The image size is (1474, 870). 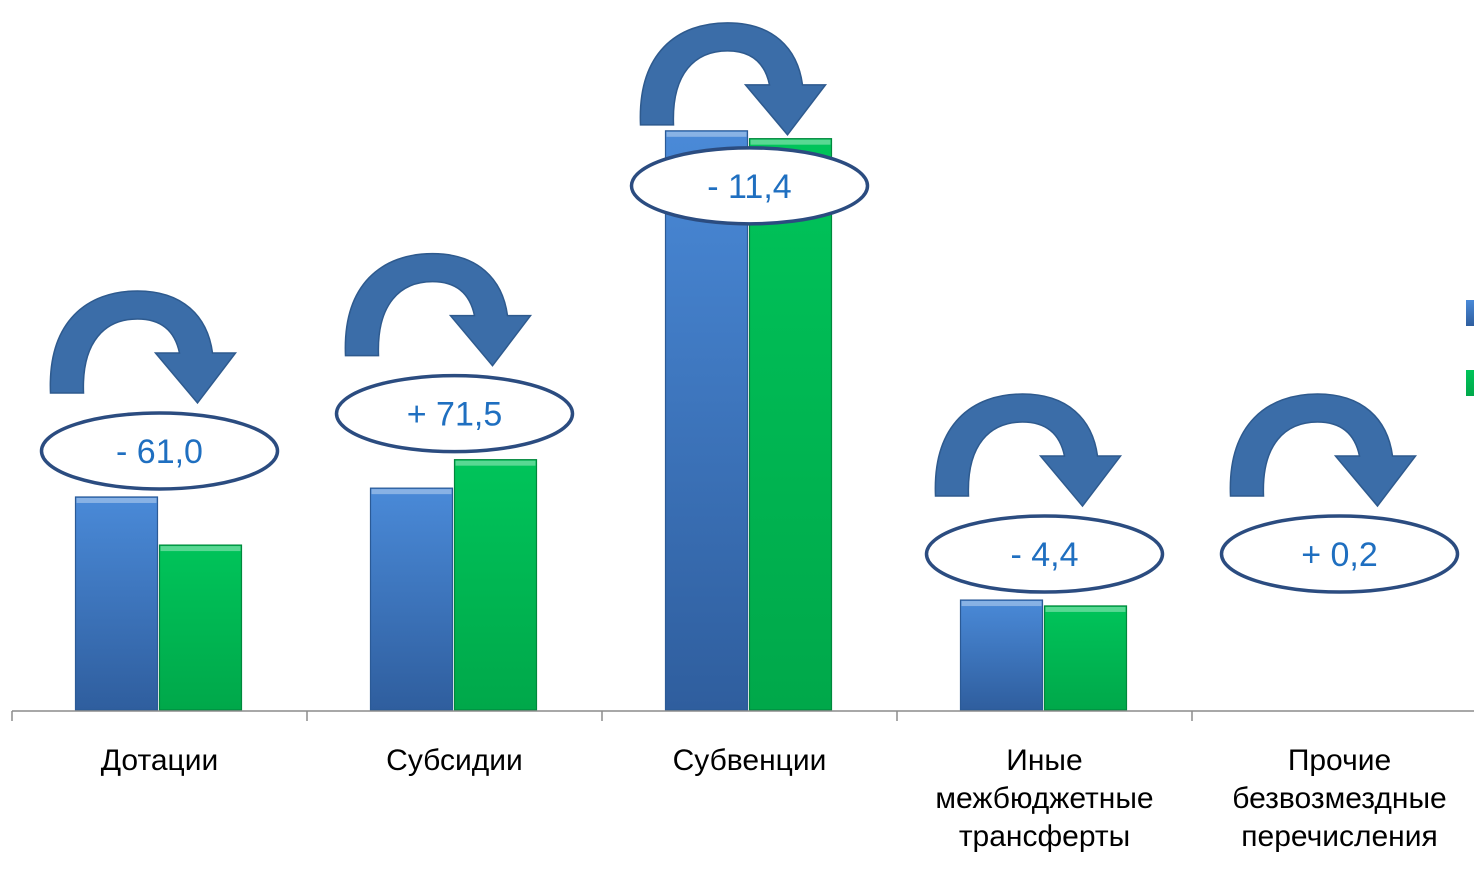 What do you see at coordinates (742, 715) in the screenshot?
I see `x-axis` at bounding box center [742, 715].